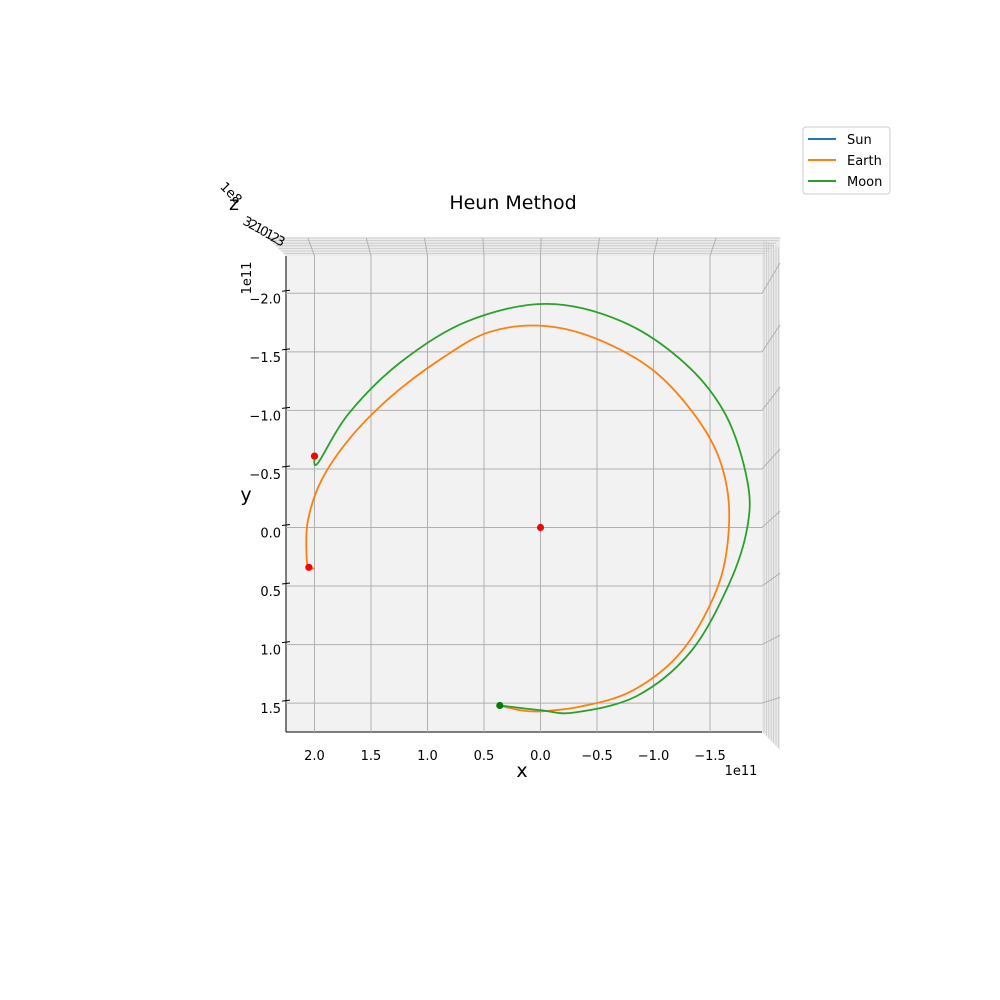  I want to click on y-axis-label: y, so click(245, 495).